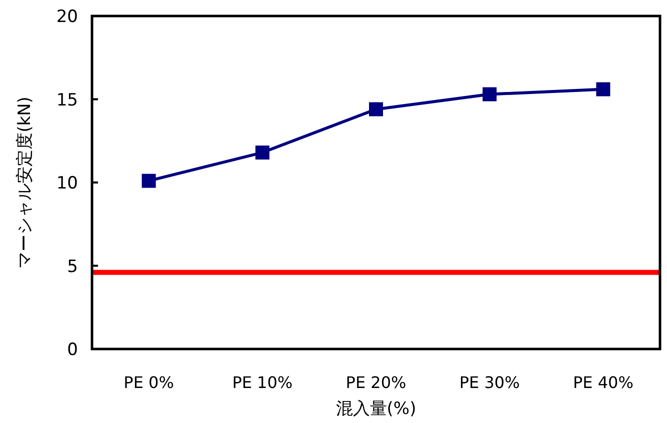 The height and width of the screenshot is (423, 667). I want to click on y-tick-label: 0, so click(72, 350).